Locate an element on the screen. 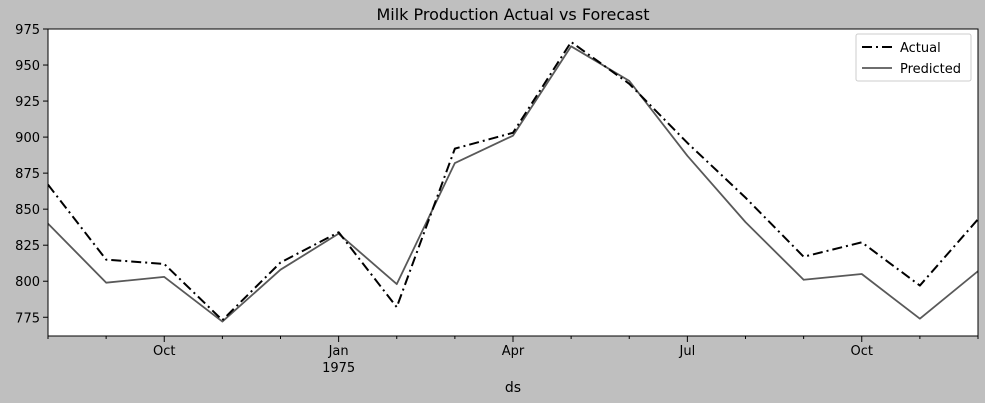 This screenshot has height=403, width=985. legend-box is located at coordinates (913, 57).